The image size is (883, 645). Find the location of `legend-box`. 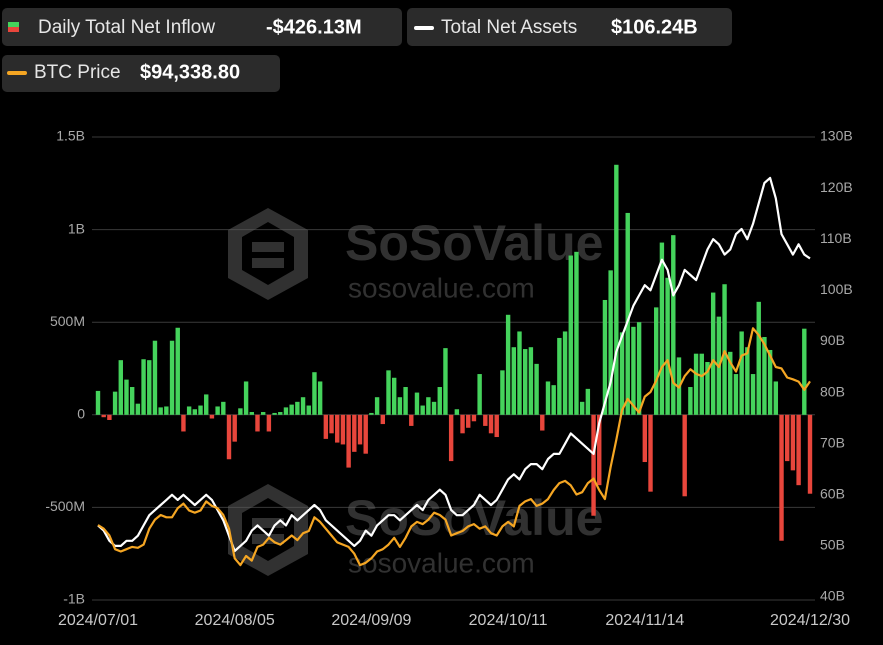

legend-box is located at coordinates (569, 27).